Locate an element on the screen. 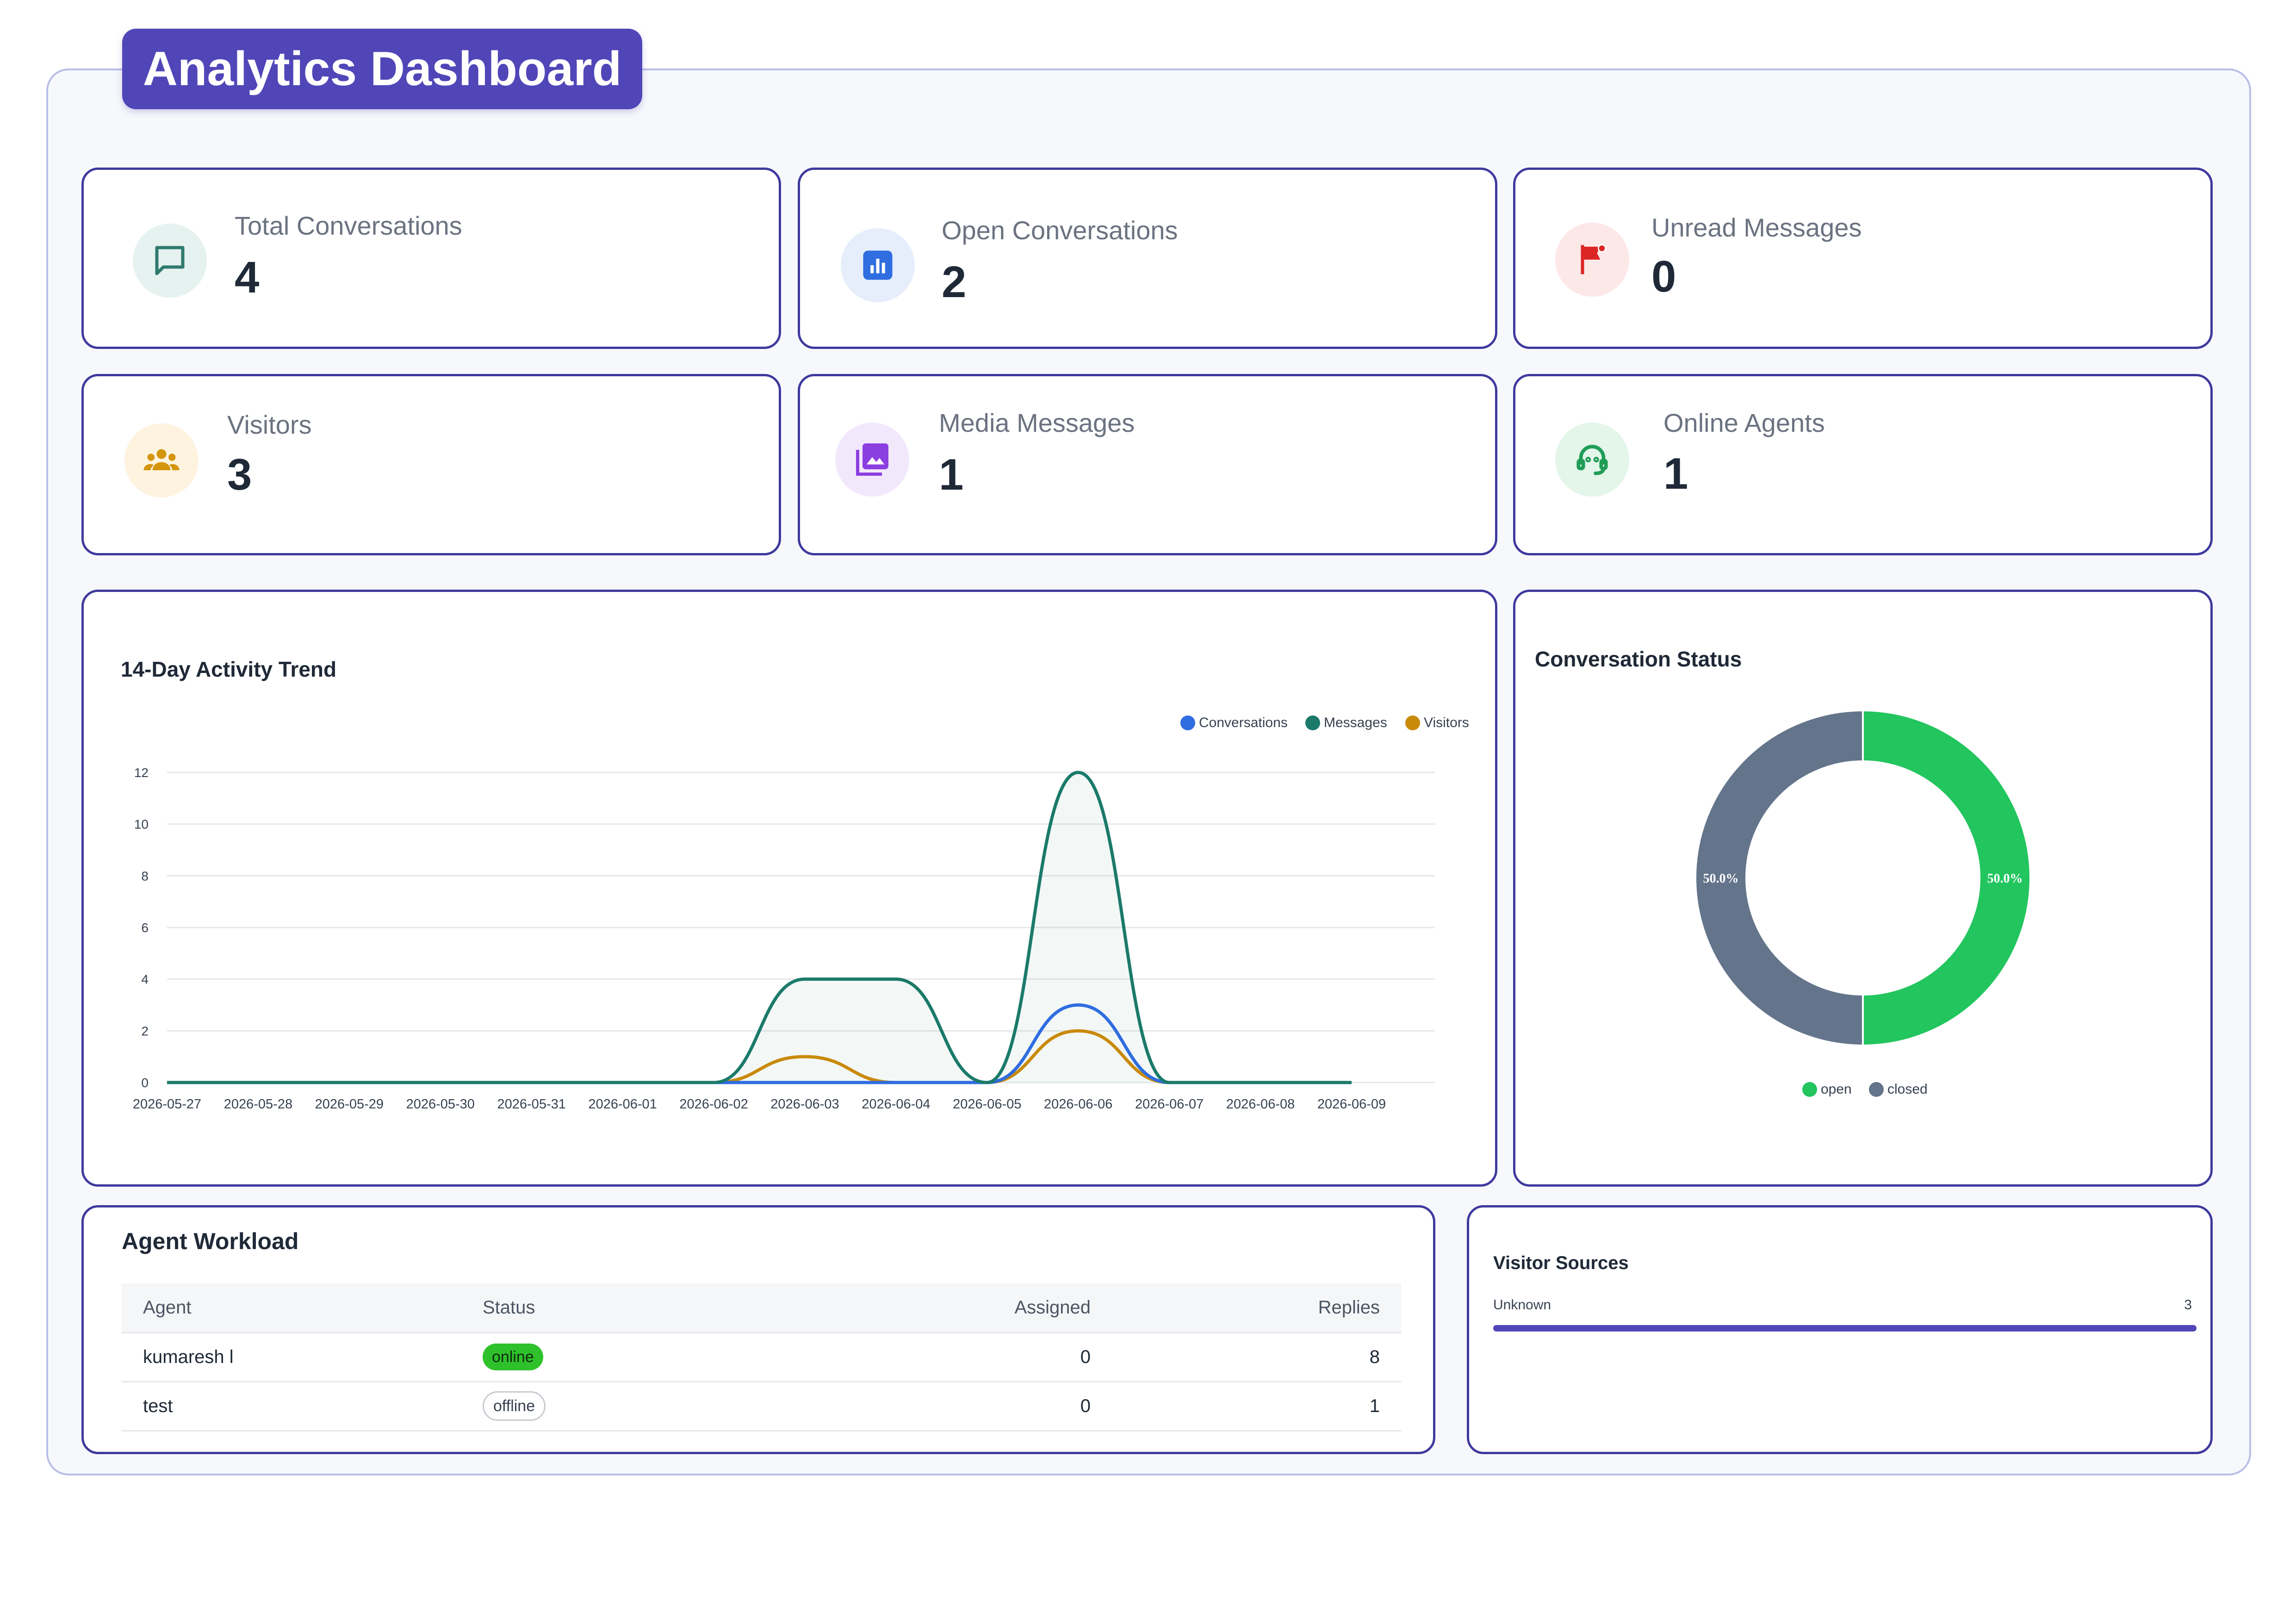  legend-label: closed is located at coordinates (1908, 1089).